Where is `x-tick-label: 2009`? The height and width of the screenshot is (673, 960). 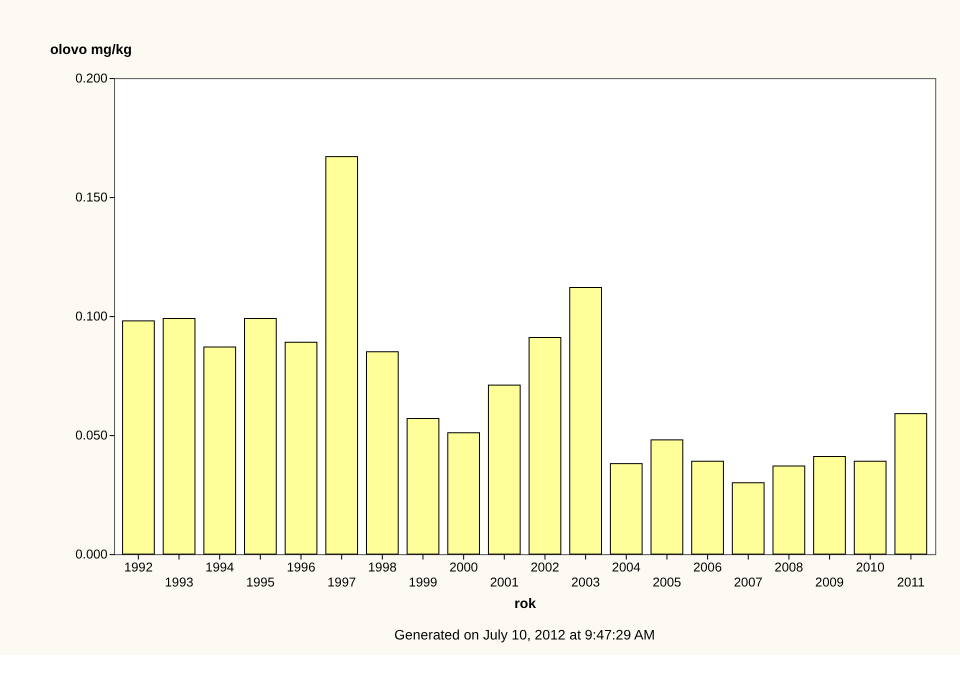
x-tick-label: 2009 is located at coordinates (829, 582).